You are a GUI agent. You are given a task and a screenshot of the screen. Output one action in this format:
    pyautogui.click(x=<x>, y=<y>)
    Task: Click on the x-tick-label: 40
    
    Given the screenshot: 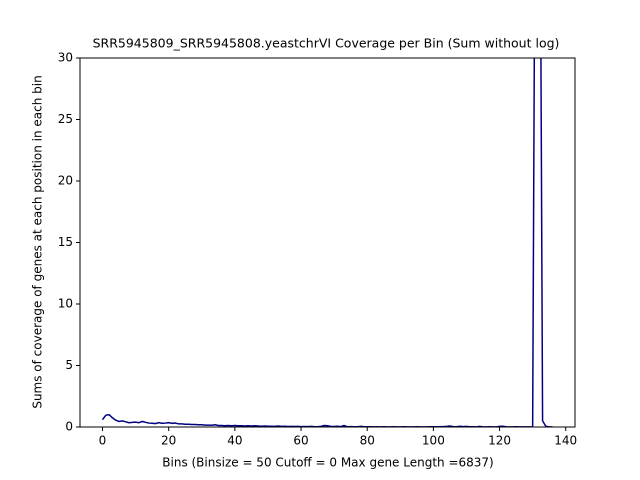 What is the action you would take?
    pyautogui.click(x=234, y=441)
    